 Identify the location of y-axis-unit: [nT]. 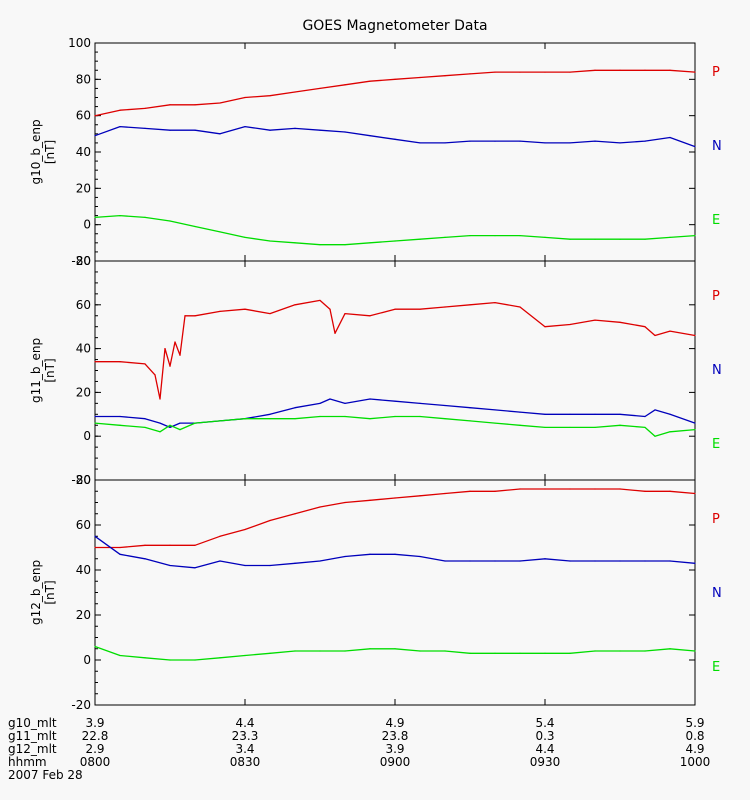
(50, 152).